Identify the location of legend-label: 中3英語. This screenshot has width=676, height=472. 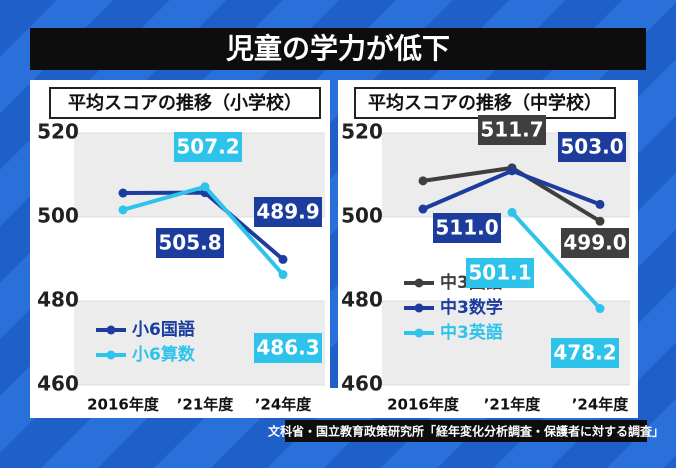
(471, 332).